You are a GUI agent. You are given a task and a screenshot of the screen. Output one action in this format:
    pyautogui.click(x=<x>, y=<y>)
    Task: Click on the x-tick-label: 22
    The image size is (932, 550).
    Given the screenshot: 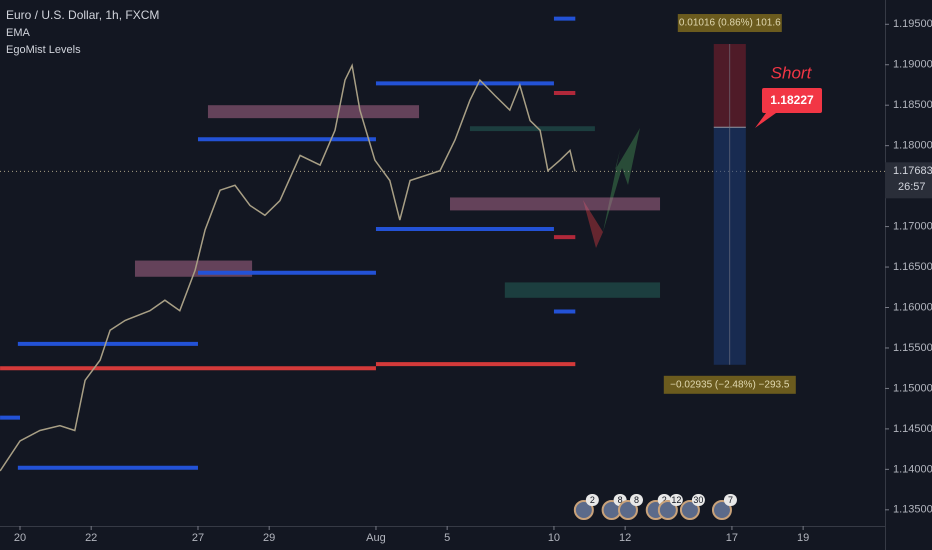 What is the action you would take?
    pyautogui.click(x=91, y=538)
    